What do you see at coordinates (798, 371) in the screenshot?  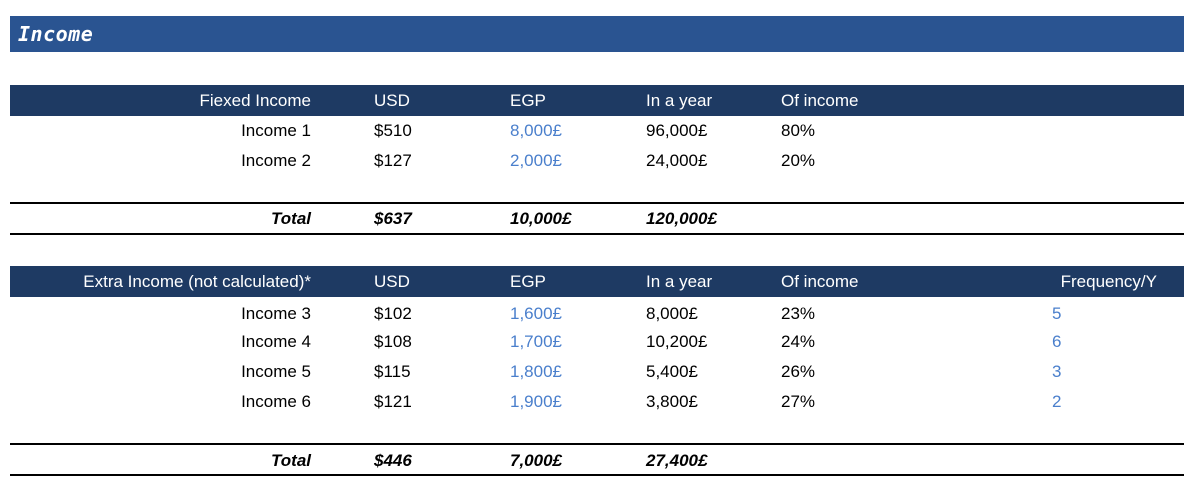 I see `row-pct: 26%` at bounding box center [798, 371].